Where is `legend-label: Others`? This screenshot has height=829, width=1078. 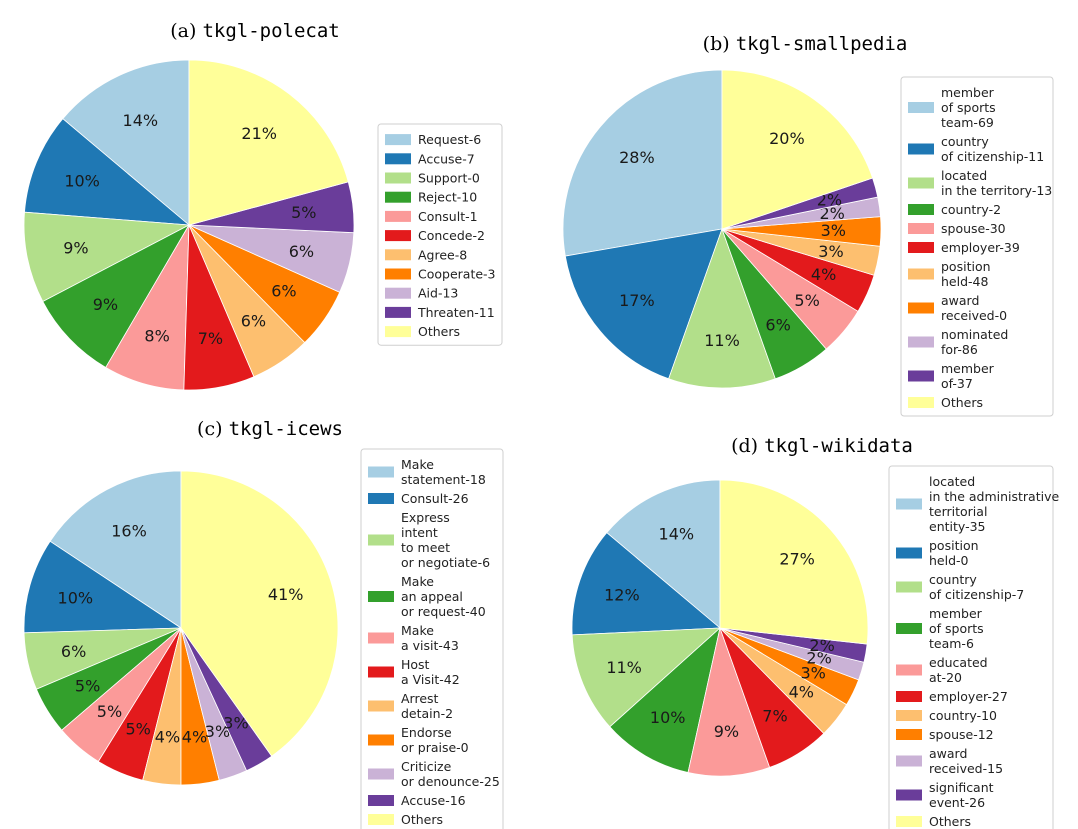 legend-label: Others is located at coordinates (422, 819).